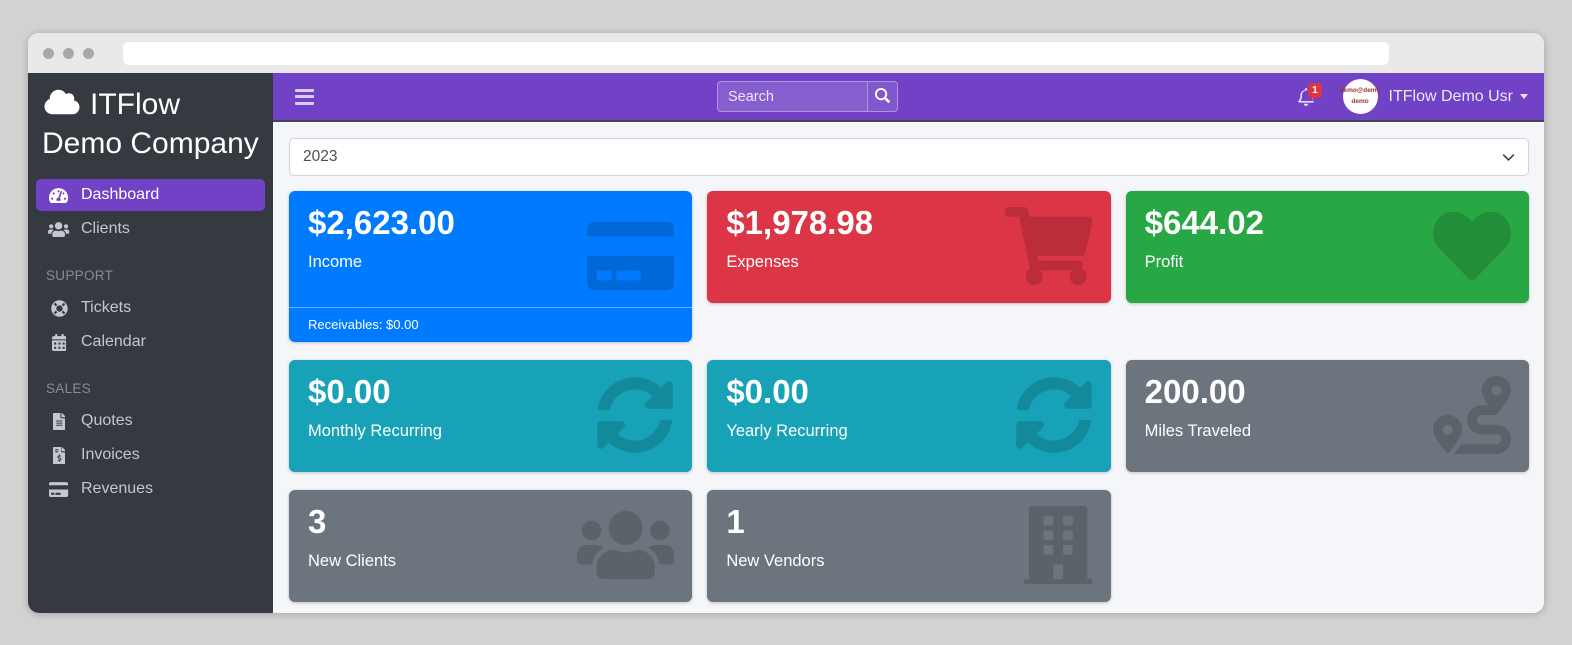 The image size is (1572, 645). Describe the element at coordinates (787, 430) in the screenshot. I see `stat-label: Yearly Recurring` at that location.